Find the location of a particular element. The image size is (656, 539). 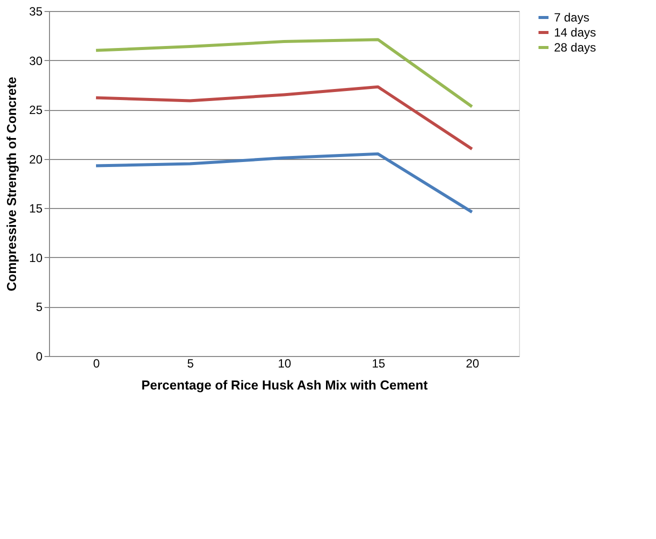

x-tick-label: 10 is located at coordinates (285, 363).